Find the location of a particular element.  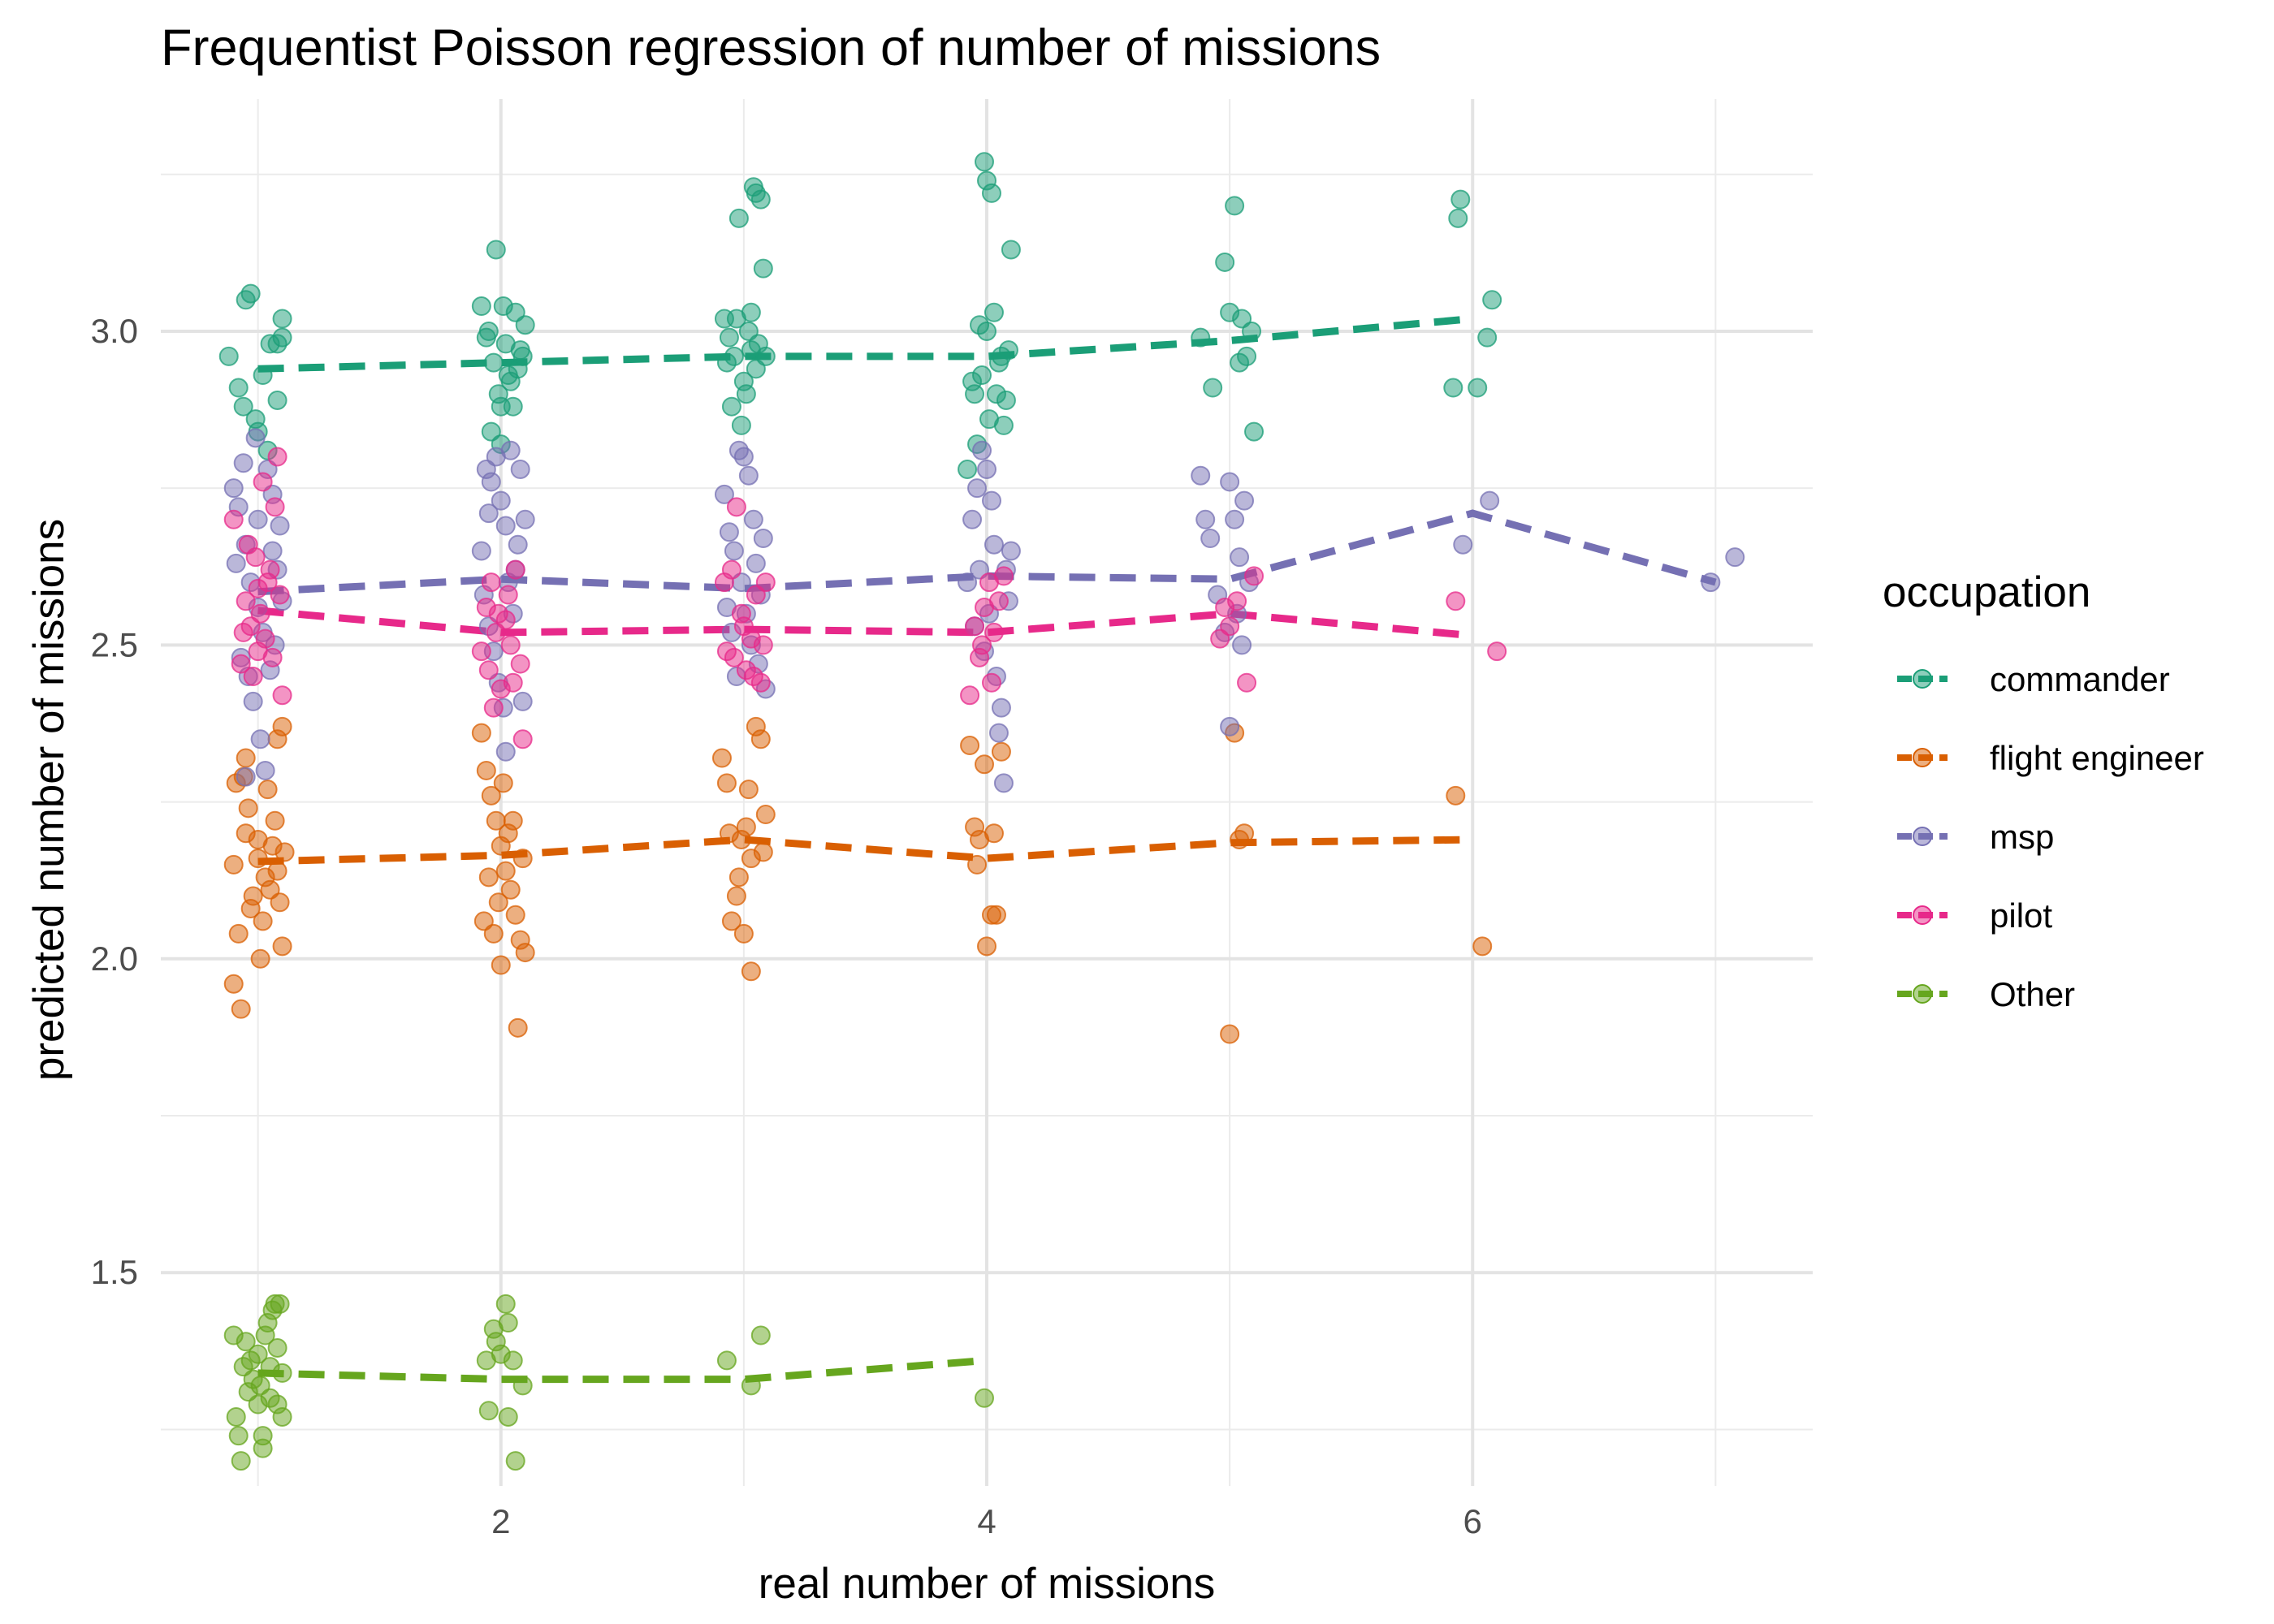

legend-item-pilot: pilot is located at coordinates (1975, 916).